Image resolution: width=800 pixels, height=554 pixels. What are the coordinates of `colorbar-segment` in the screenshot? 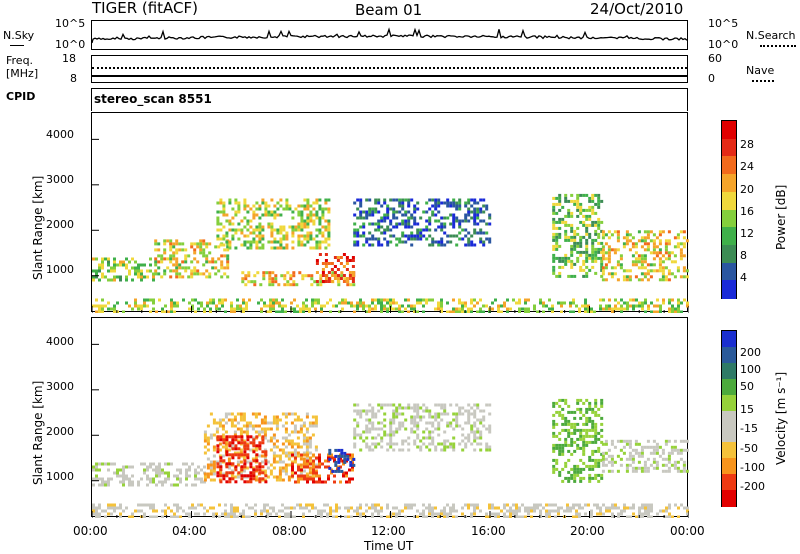 It's located at (729, 236).